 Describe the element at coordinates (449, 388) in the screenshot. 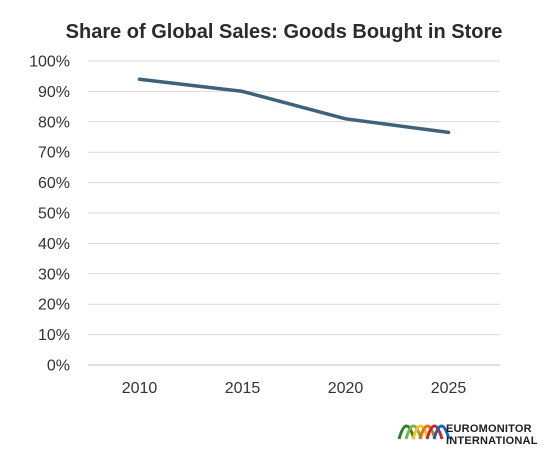

I see `x-tick-label: 2025` at that location.